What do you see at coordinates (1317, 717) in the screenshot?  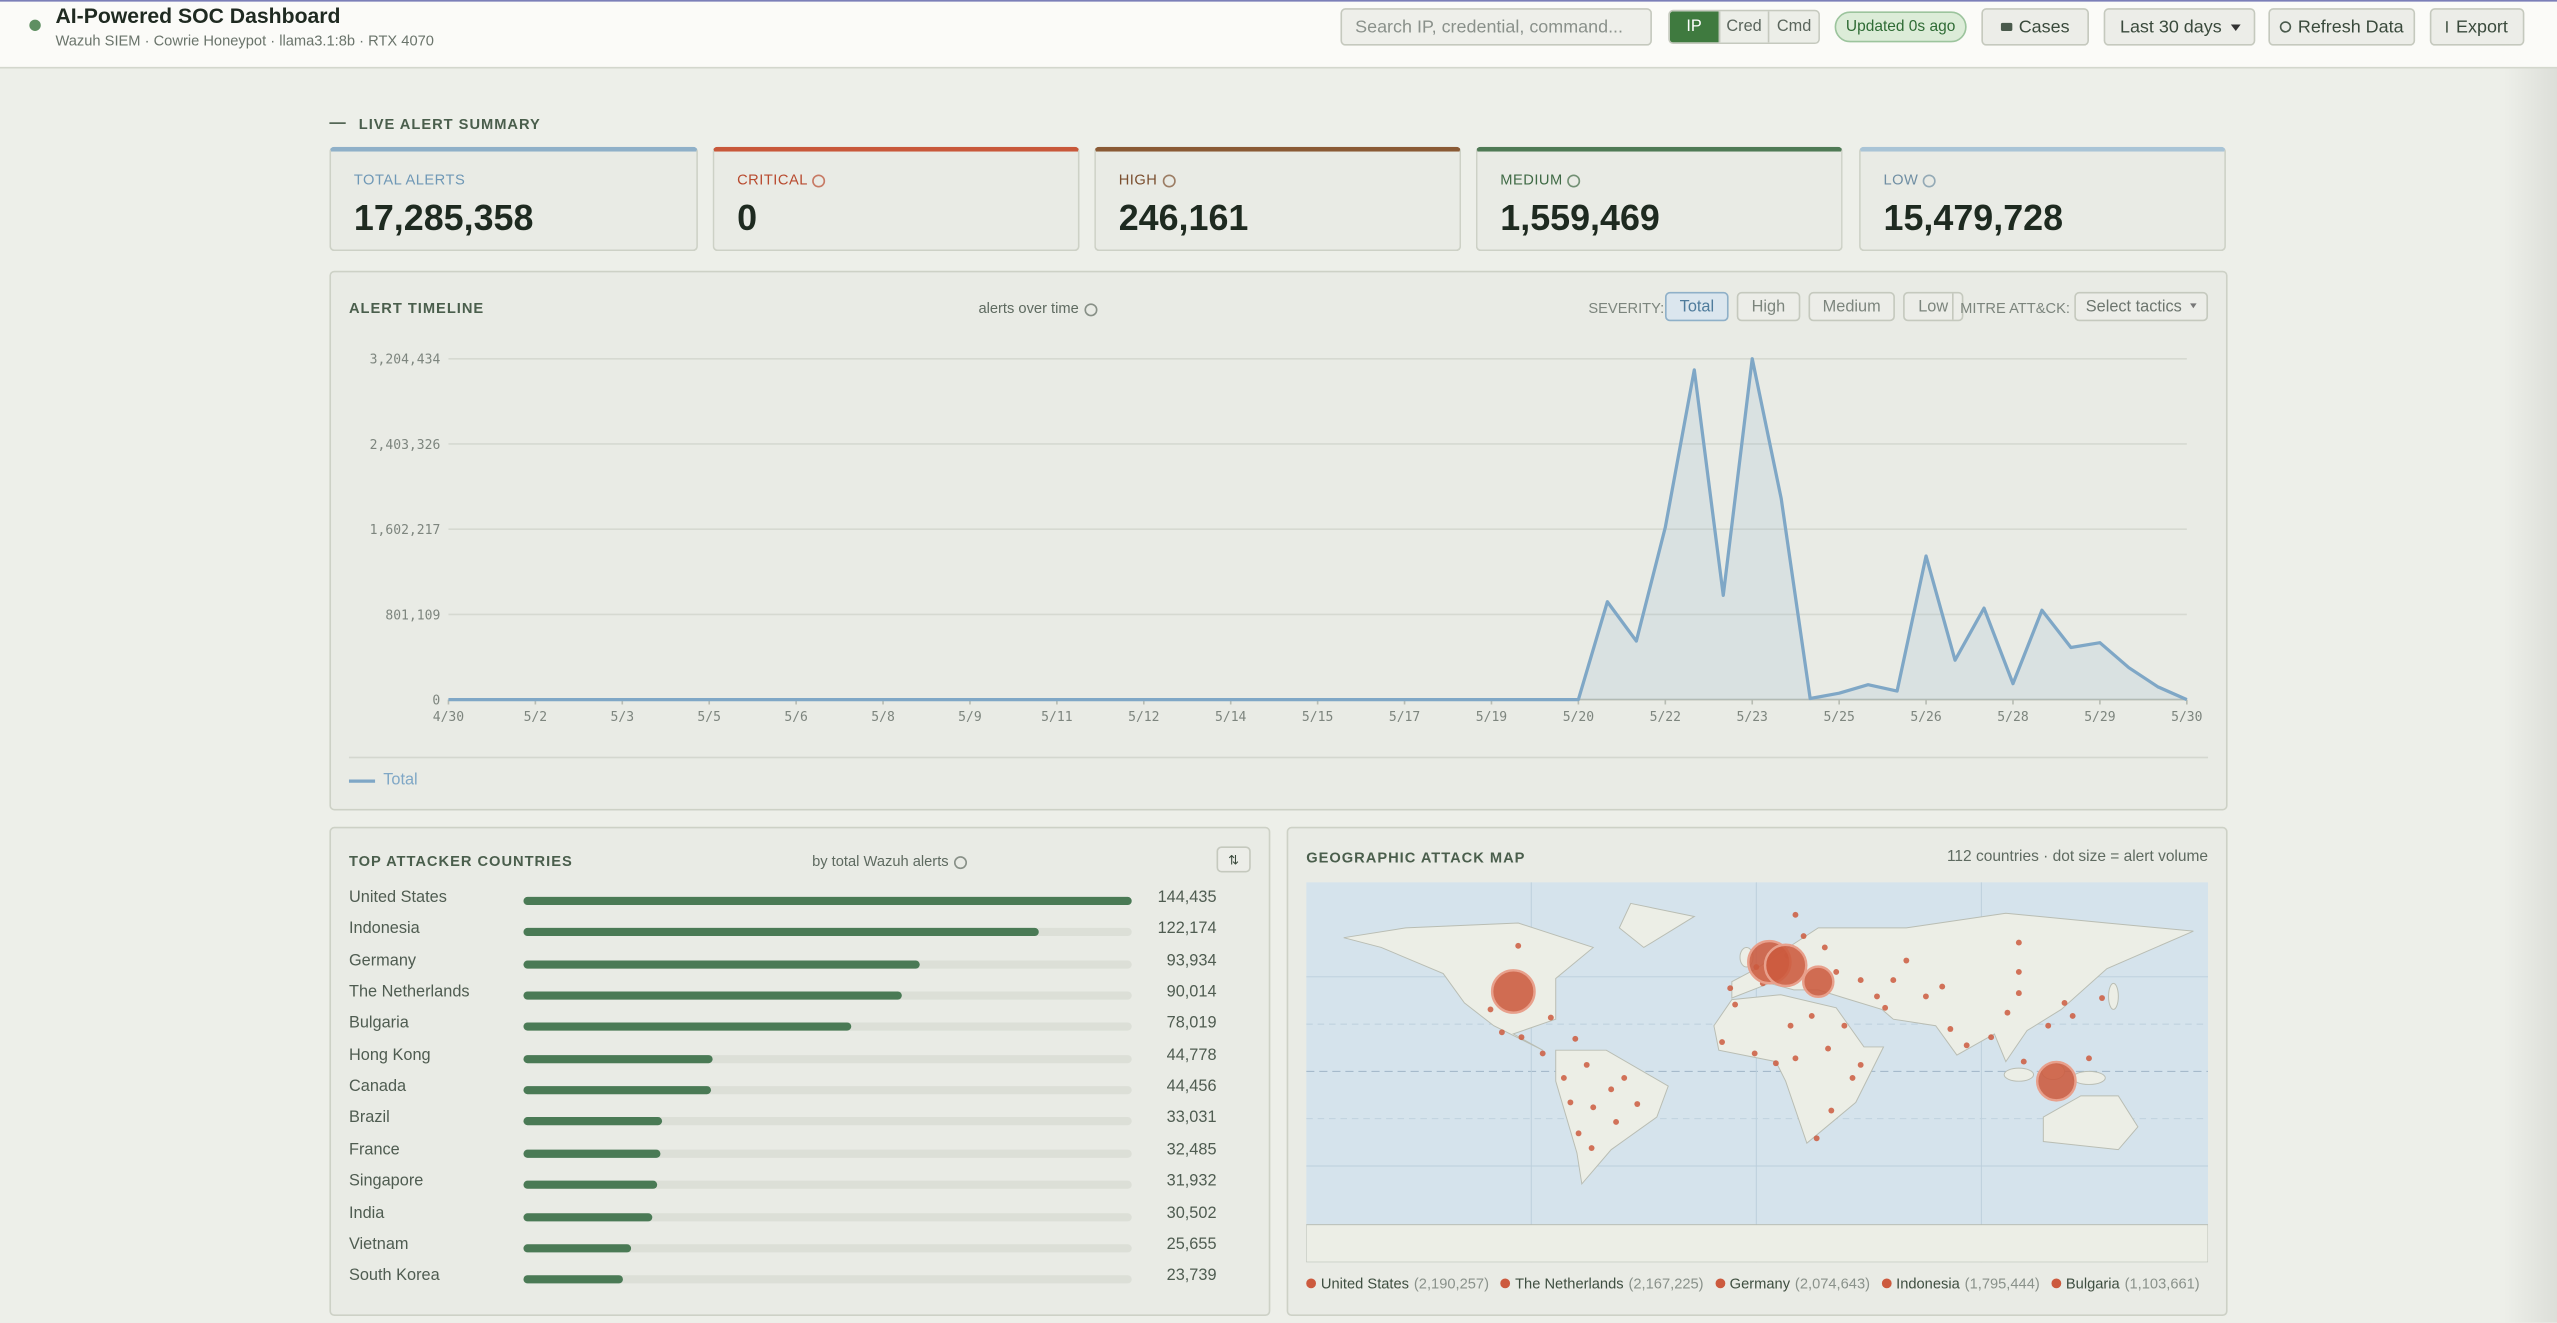 I see `x-tick-label: 5/15` at bounding box center [1317, 717].